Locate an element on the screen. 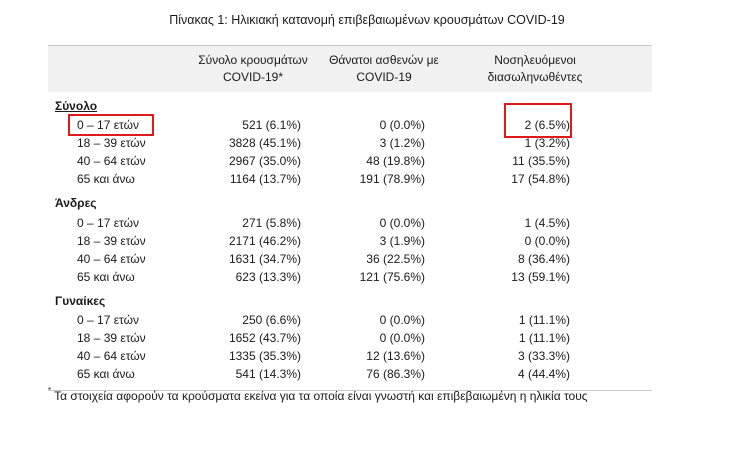  group-label-men: Άνδρες is located at coordinates (76, 203).